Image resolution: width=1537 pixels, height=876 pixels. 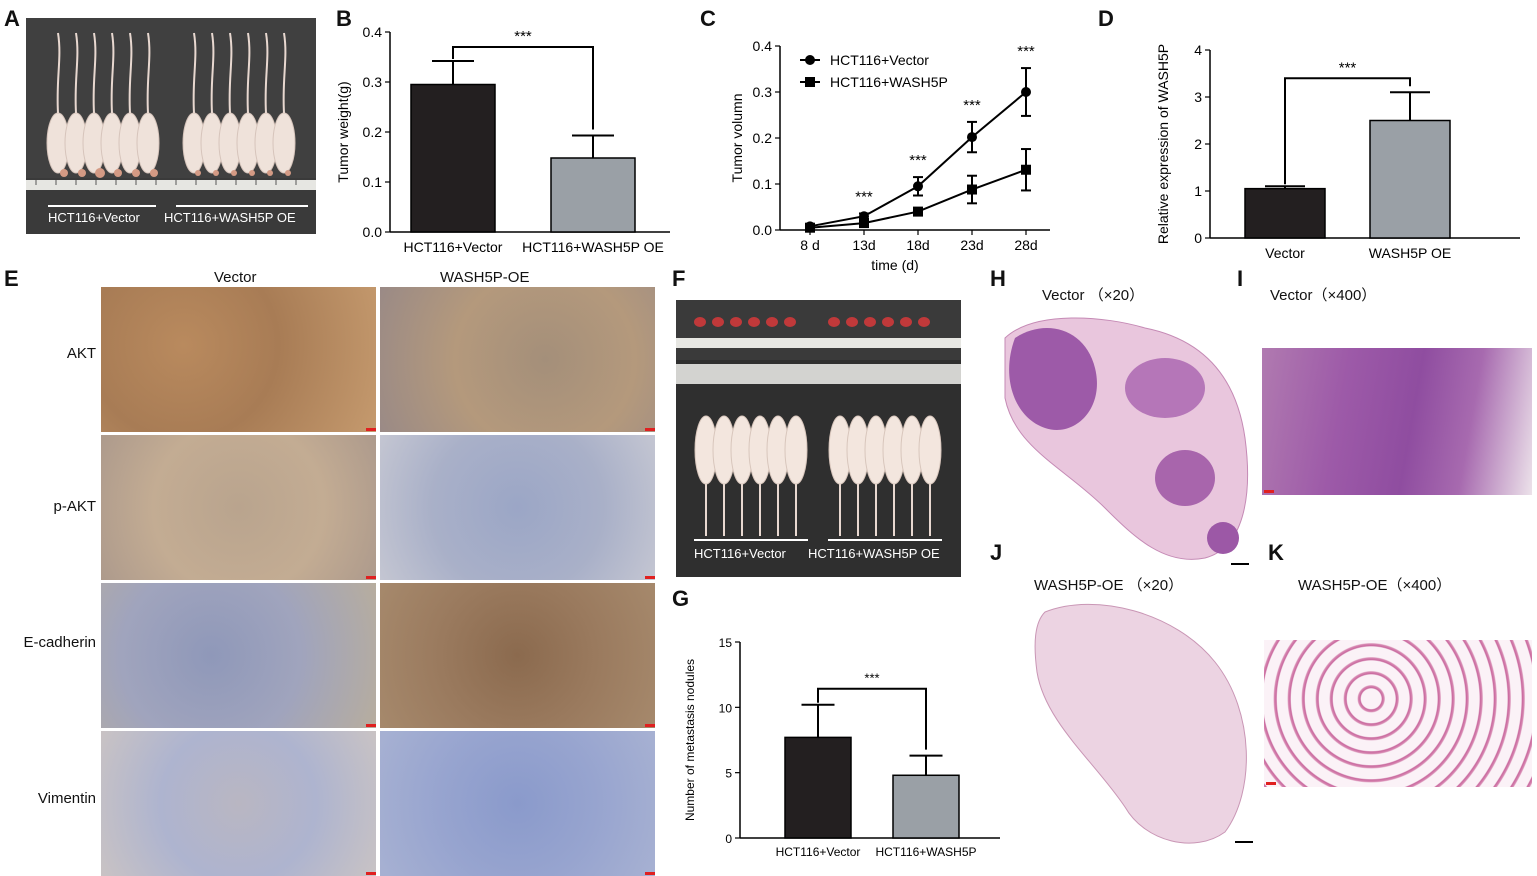 I want to click on ihc-tile-akt-vector, so click(x=238, y=359).